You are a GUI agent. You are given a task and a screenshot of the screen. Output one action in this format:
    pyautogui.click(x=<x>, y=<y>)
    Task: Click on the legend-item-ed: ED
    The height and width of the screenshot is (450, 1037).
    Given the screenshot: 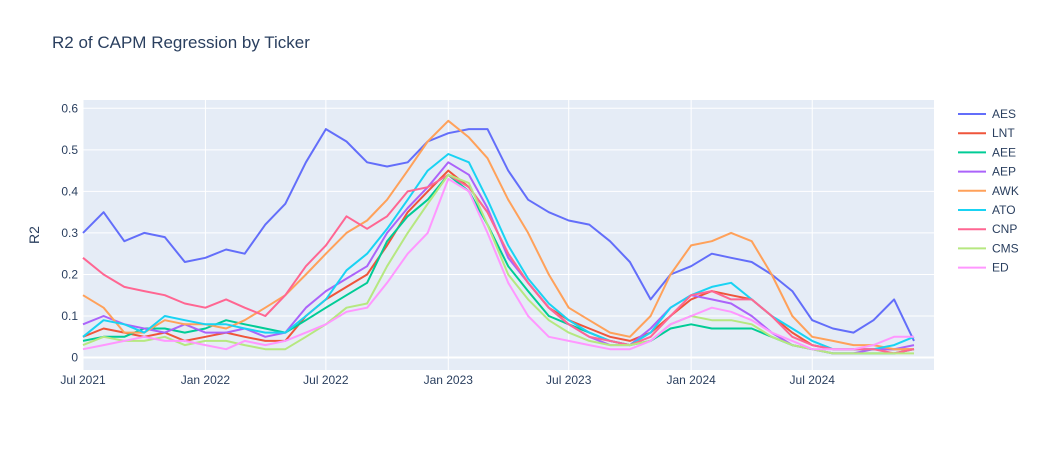 What is the action you would take?
    pyautogui.click(x=983, y=268)
    